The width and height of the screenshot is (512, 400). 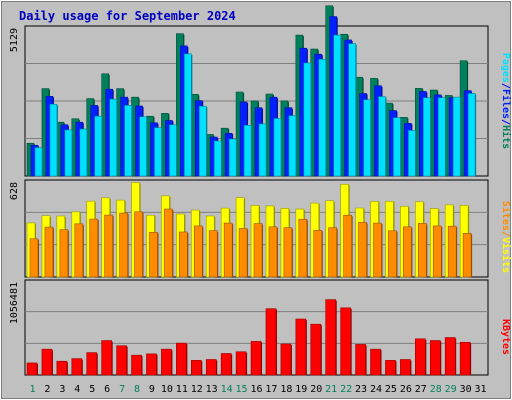 What do you see at coordinates (212, 389) in the screenshot?
I see `day-label: 13` at bounding box center [212, 389].